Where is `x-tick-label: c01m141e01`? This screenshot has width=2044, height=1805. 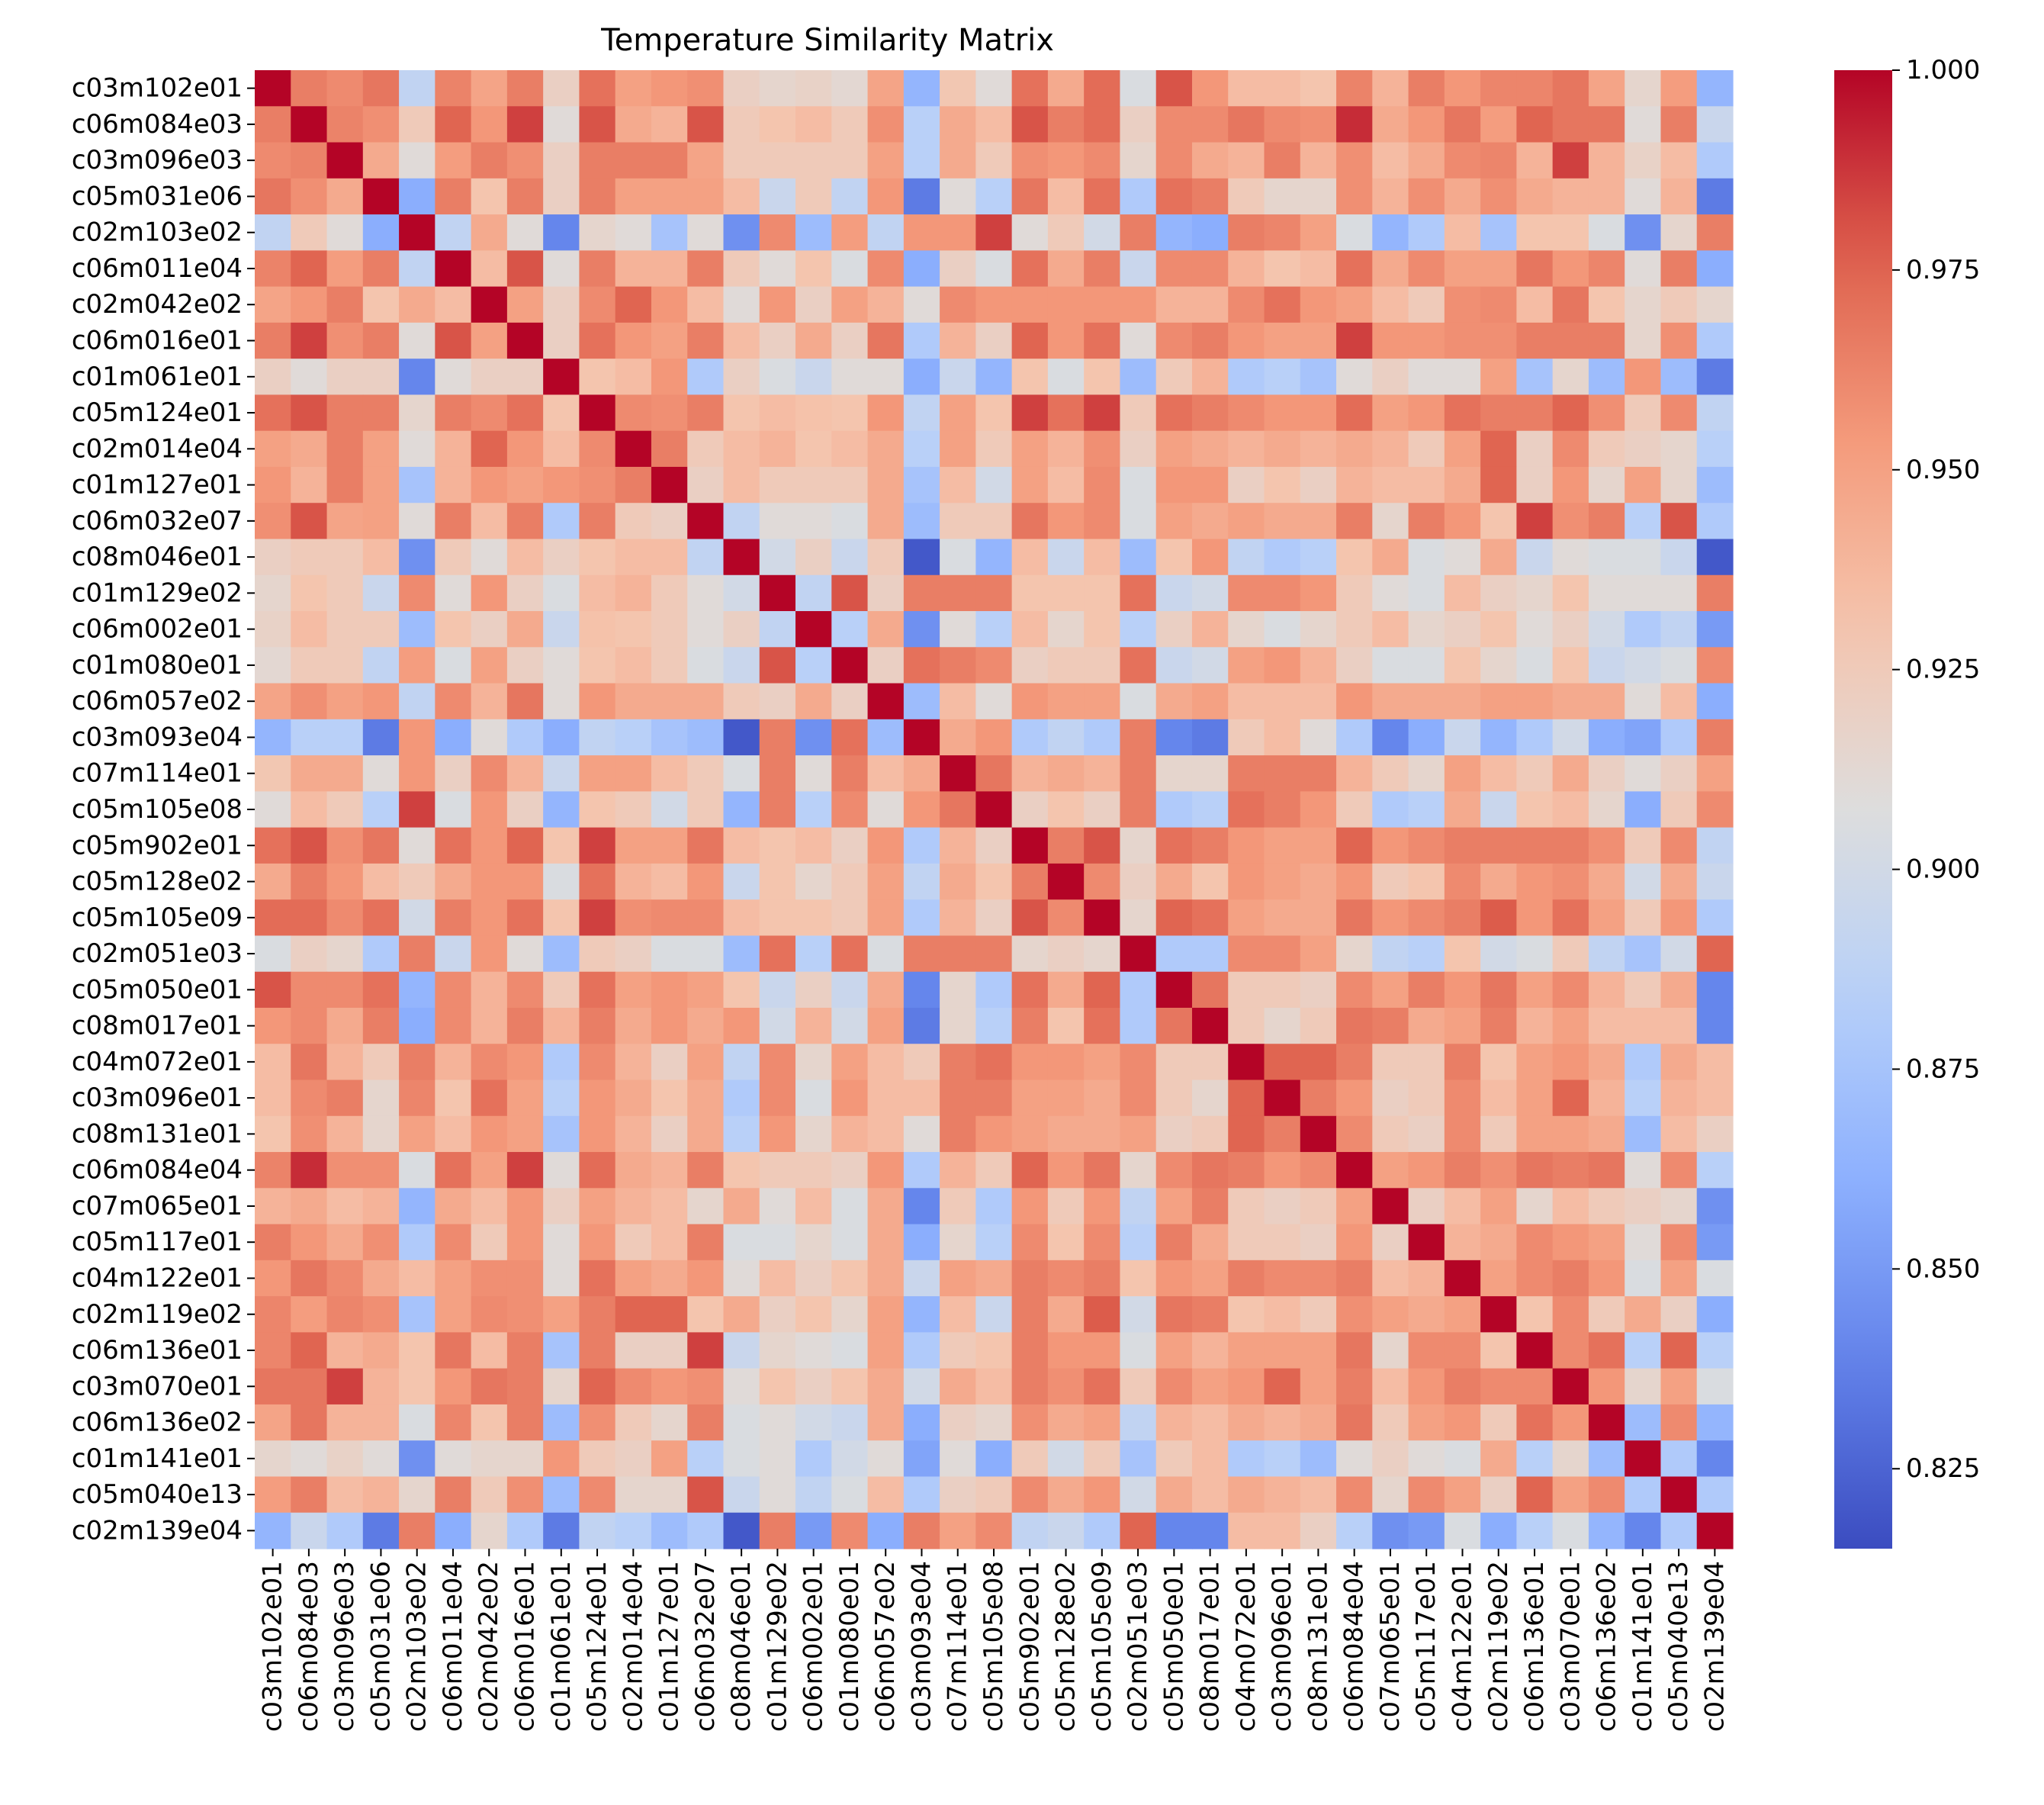
x-tick-label: c01m141e01 is located at coordinates (1643, 1646).